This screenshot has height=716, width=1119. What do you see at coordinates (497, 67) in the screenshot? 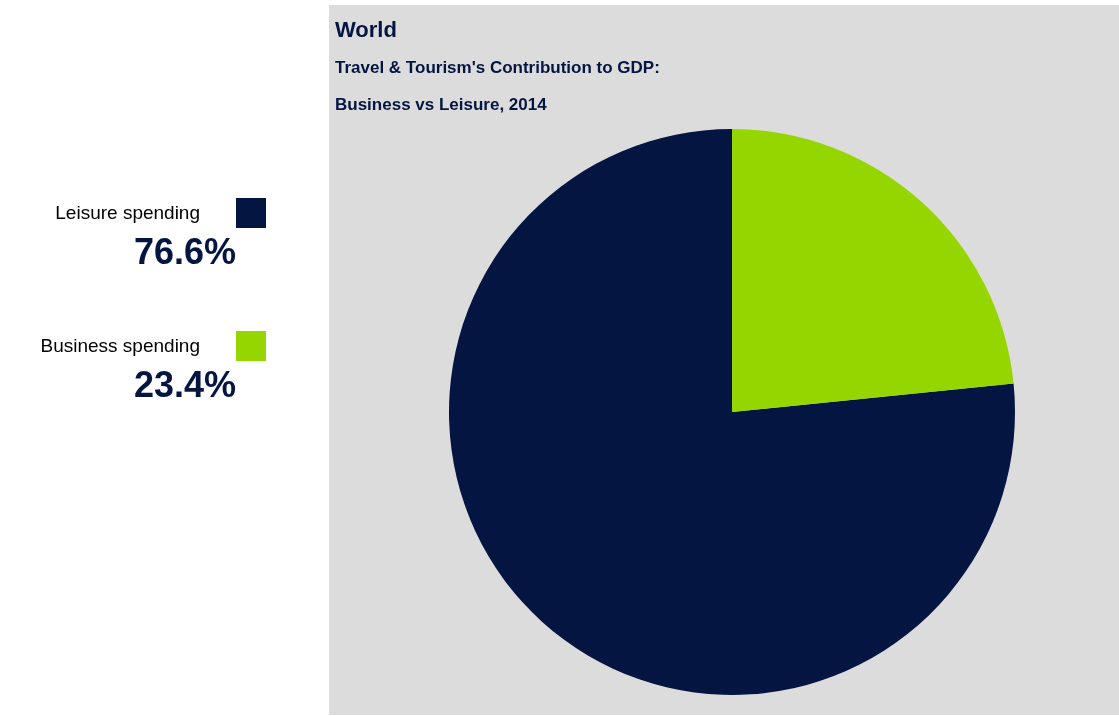
I see `text: Travel & Tourism's Contribution to GDP:` at bounding box center [497, 67].